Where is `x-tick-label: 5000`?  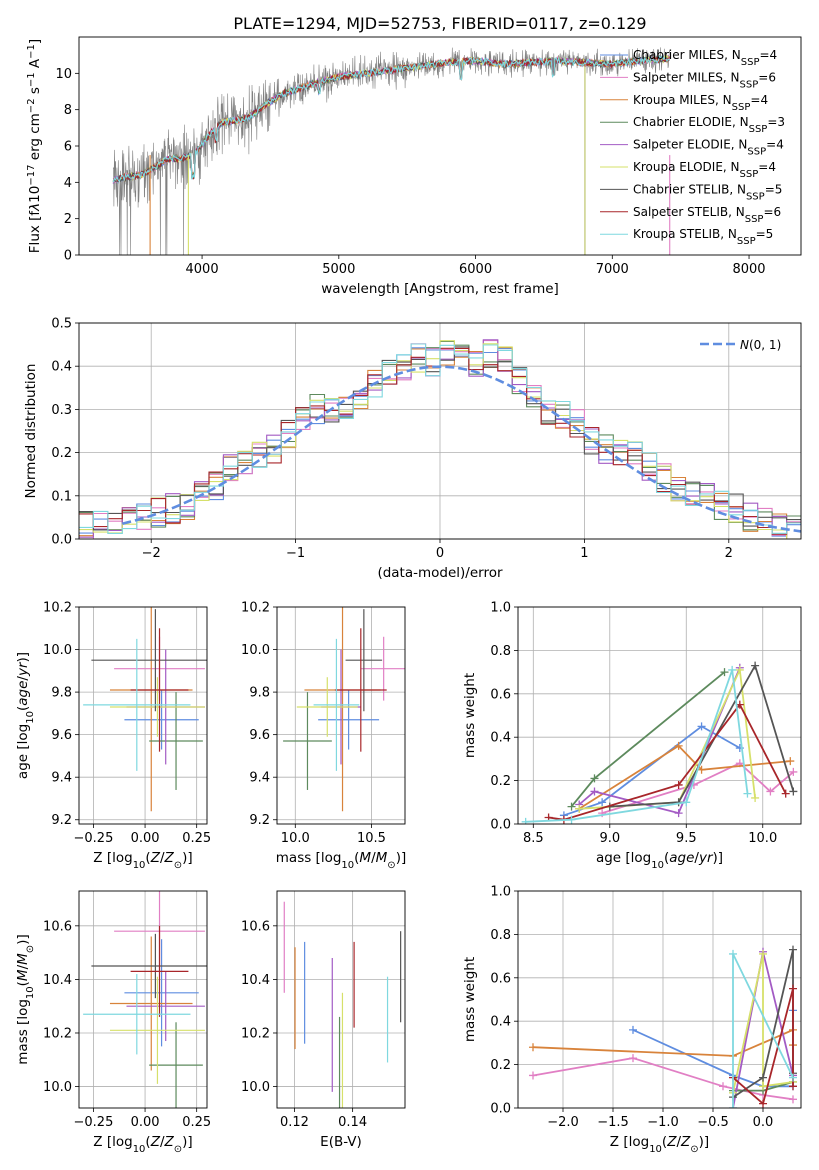
x-tick-label: 5000 is located at coordinates (338, 269).